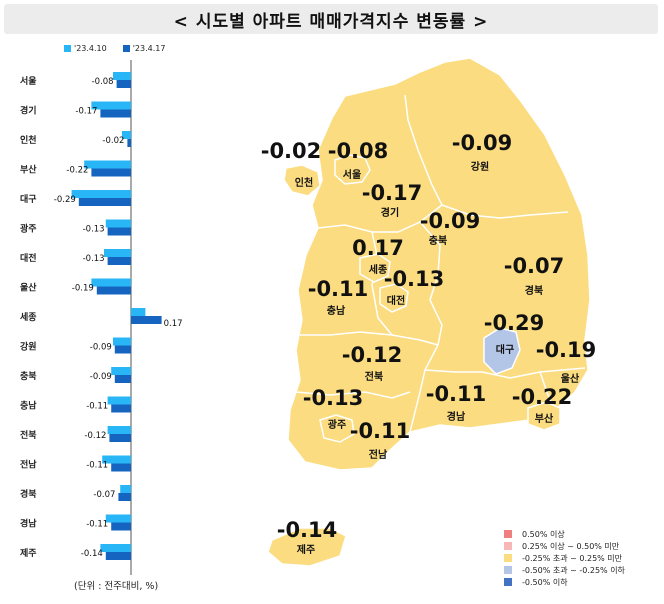 The width and height of the screenshot is (664, 604). Describe the element at coordinates (28, 376) in the screenshot. I see `category-label: 충북` at that location.